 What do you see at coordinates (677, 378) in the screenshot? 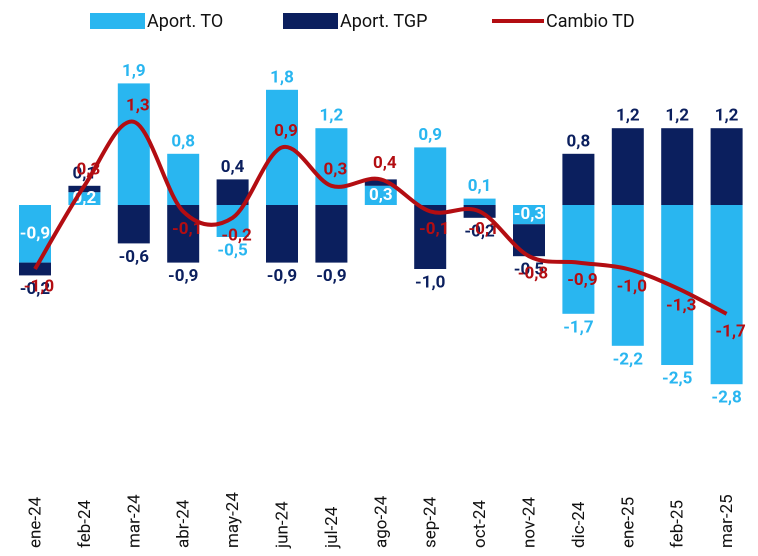
I see `value-label: -2,5` at bounding box center [677, 378].